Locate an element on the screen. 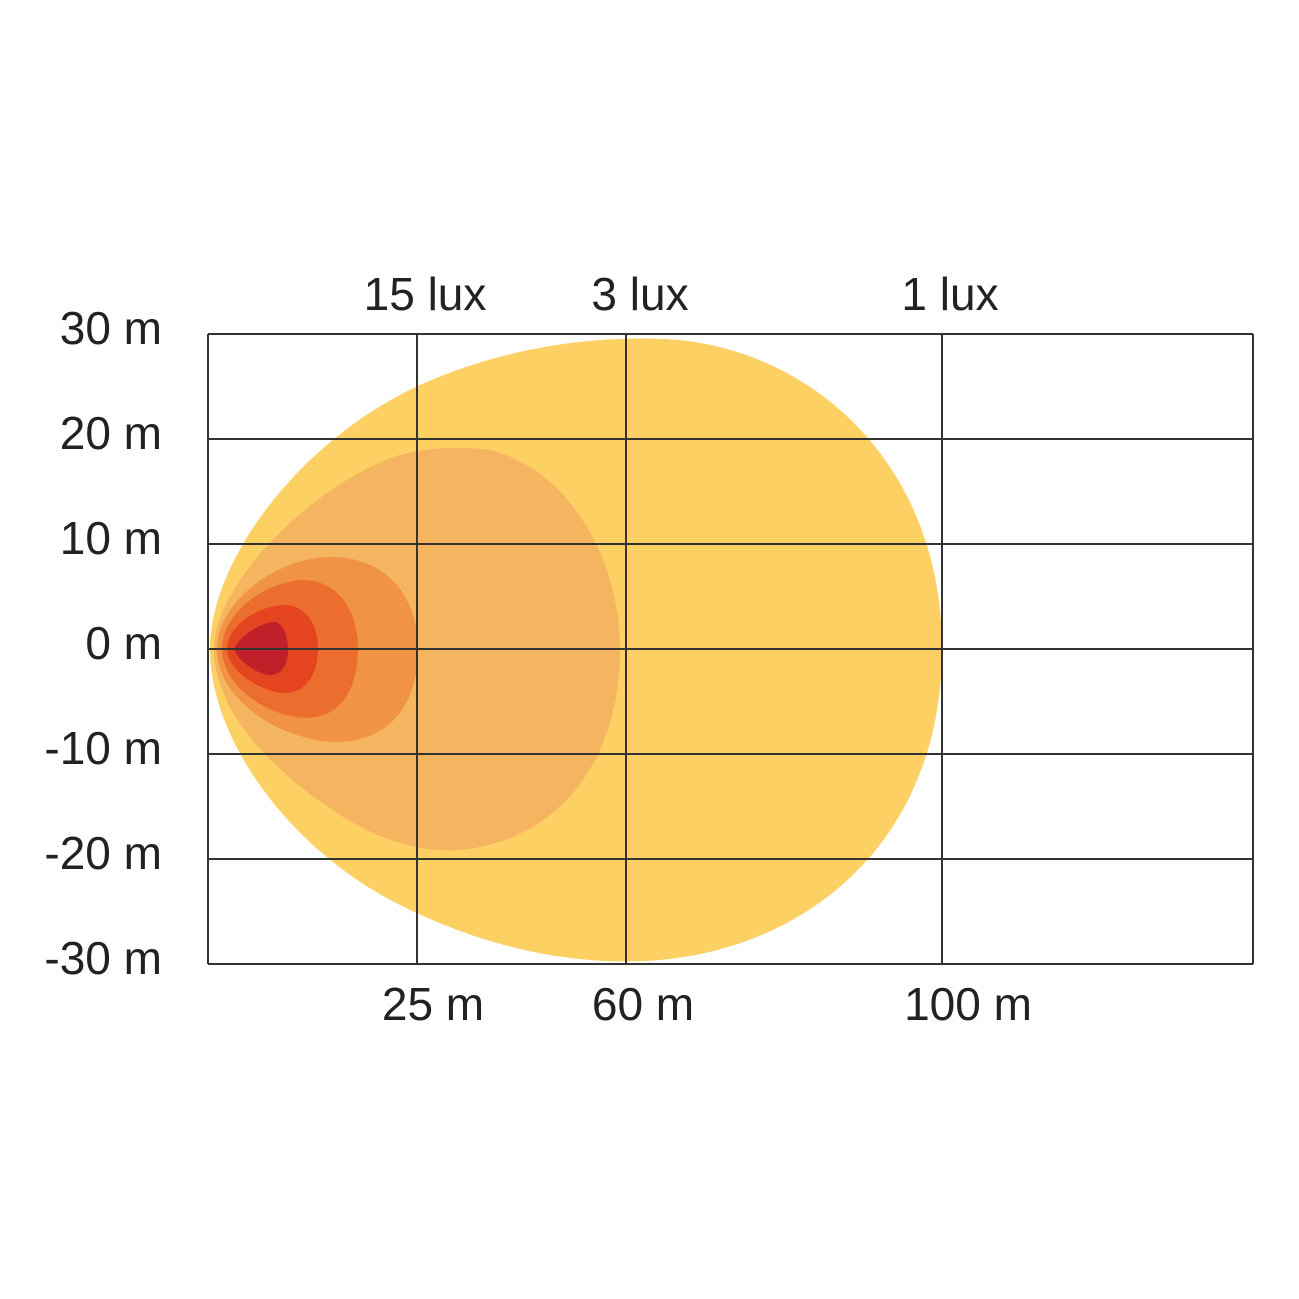 The width and height of the screenshot is (1299, 1299). x-label: 25 m is located at coordinates (433, 1004).